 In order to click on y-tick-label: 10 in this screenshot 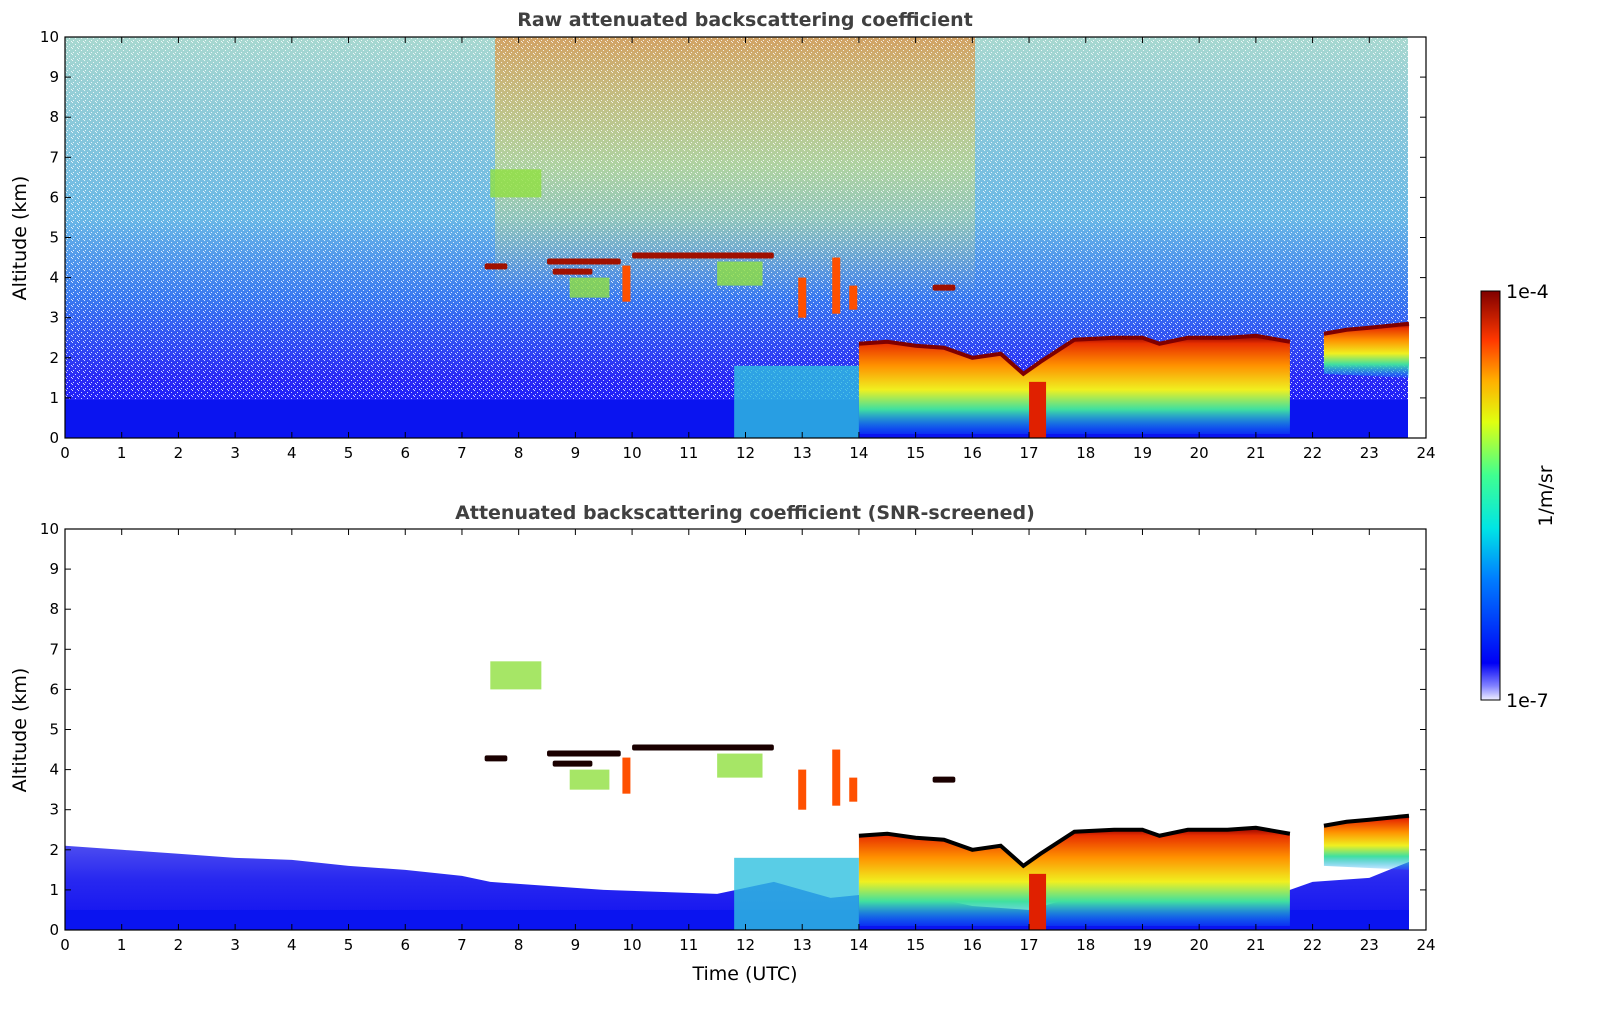, I will do `click(49, 37)`.